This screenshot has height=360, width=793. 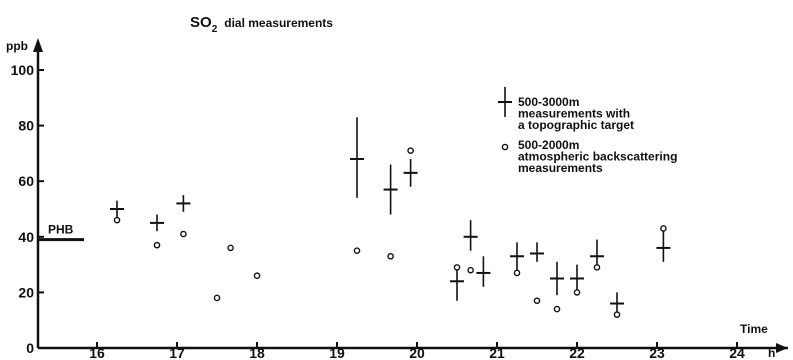 What do you see at coordinates (548, 102) in the screenshot?
I see `legend-topographic-line: 500-3000m` at bounding box center [548, 102].